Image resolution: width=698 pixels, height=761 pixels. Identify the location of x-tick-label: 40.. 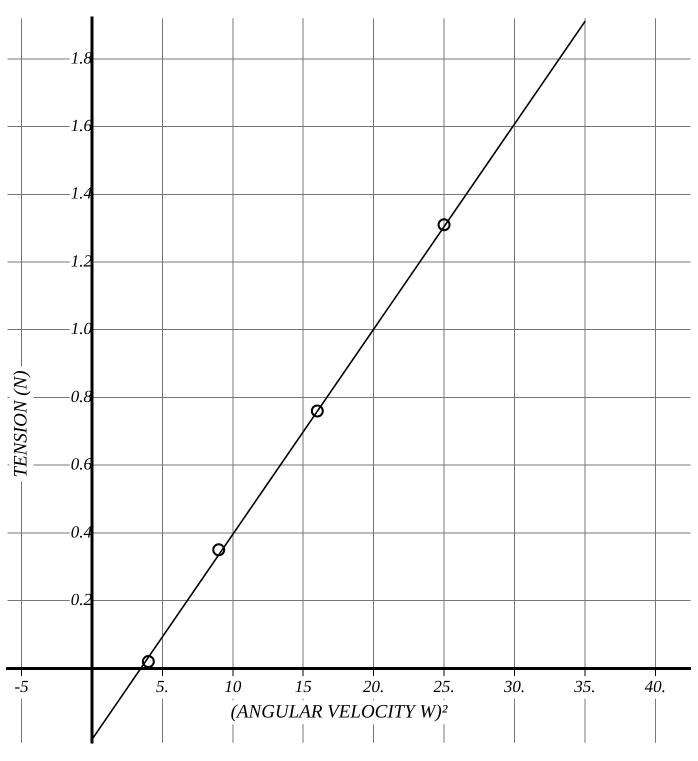
(655, 686).